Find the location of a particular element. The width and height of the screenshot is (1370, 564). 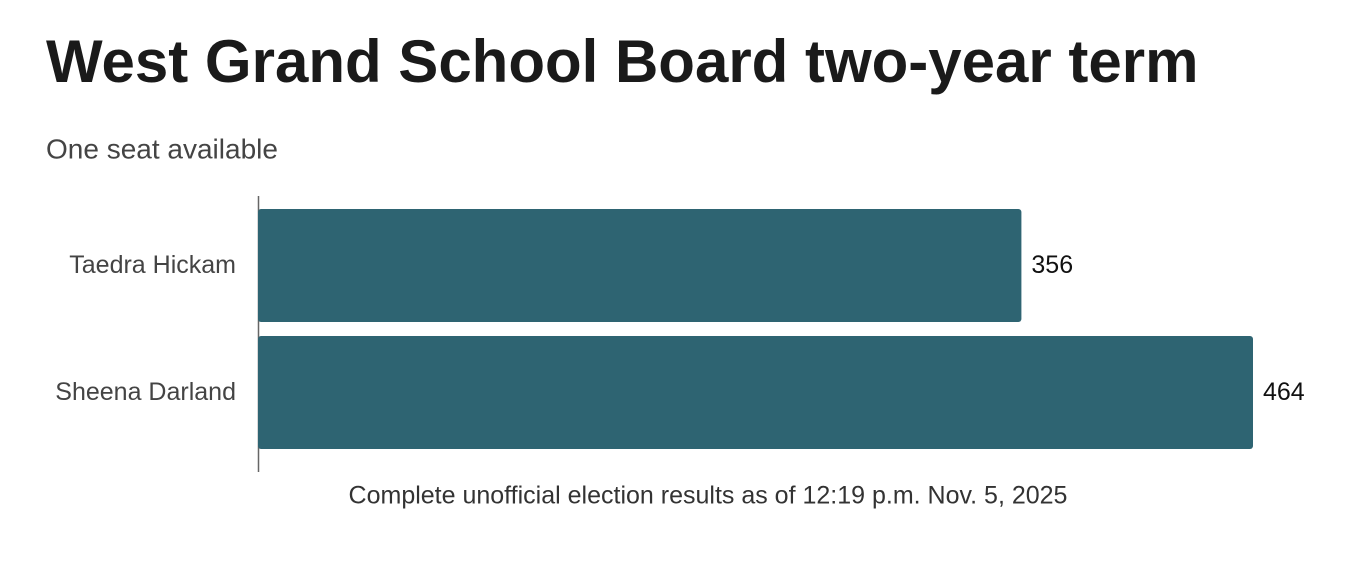

chart-subtitle: One seat available is located at coordinates (162, 148).